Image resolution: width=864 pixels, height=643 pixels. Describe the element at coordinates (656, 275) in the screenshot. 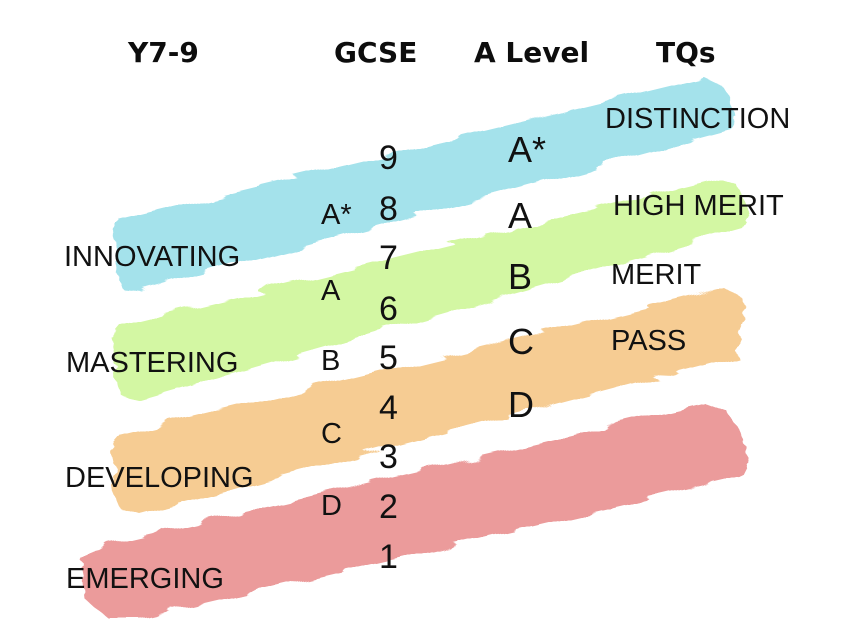

I see `tq-grade-merit: MERIT` at that location.